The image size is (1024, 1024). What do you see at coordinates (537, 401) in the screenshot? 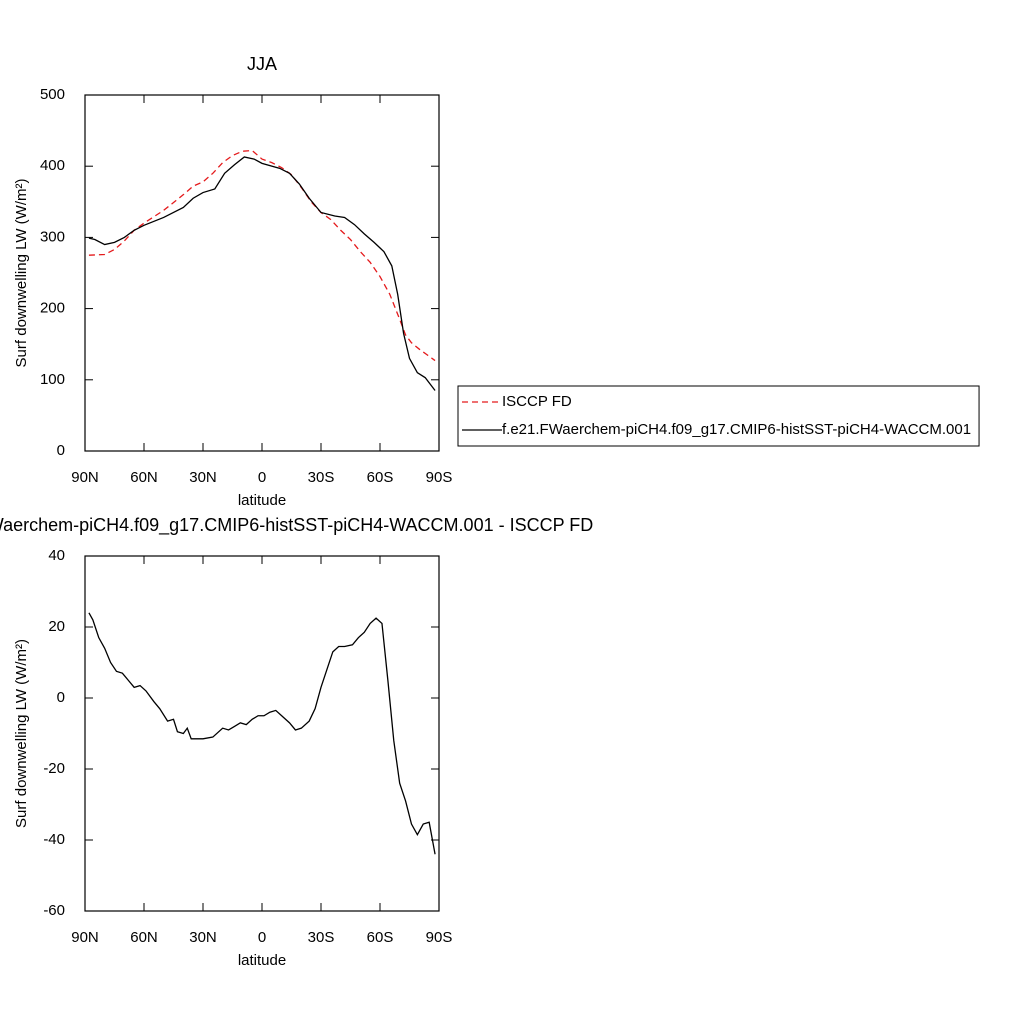
I see `legend-label: ISCCP FD` at bounding box center [537, 401].